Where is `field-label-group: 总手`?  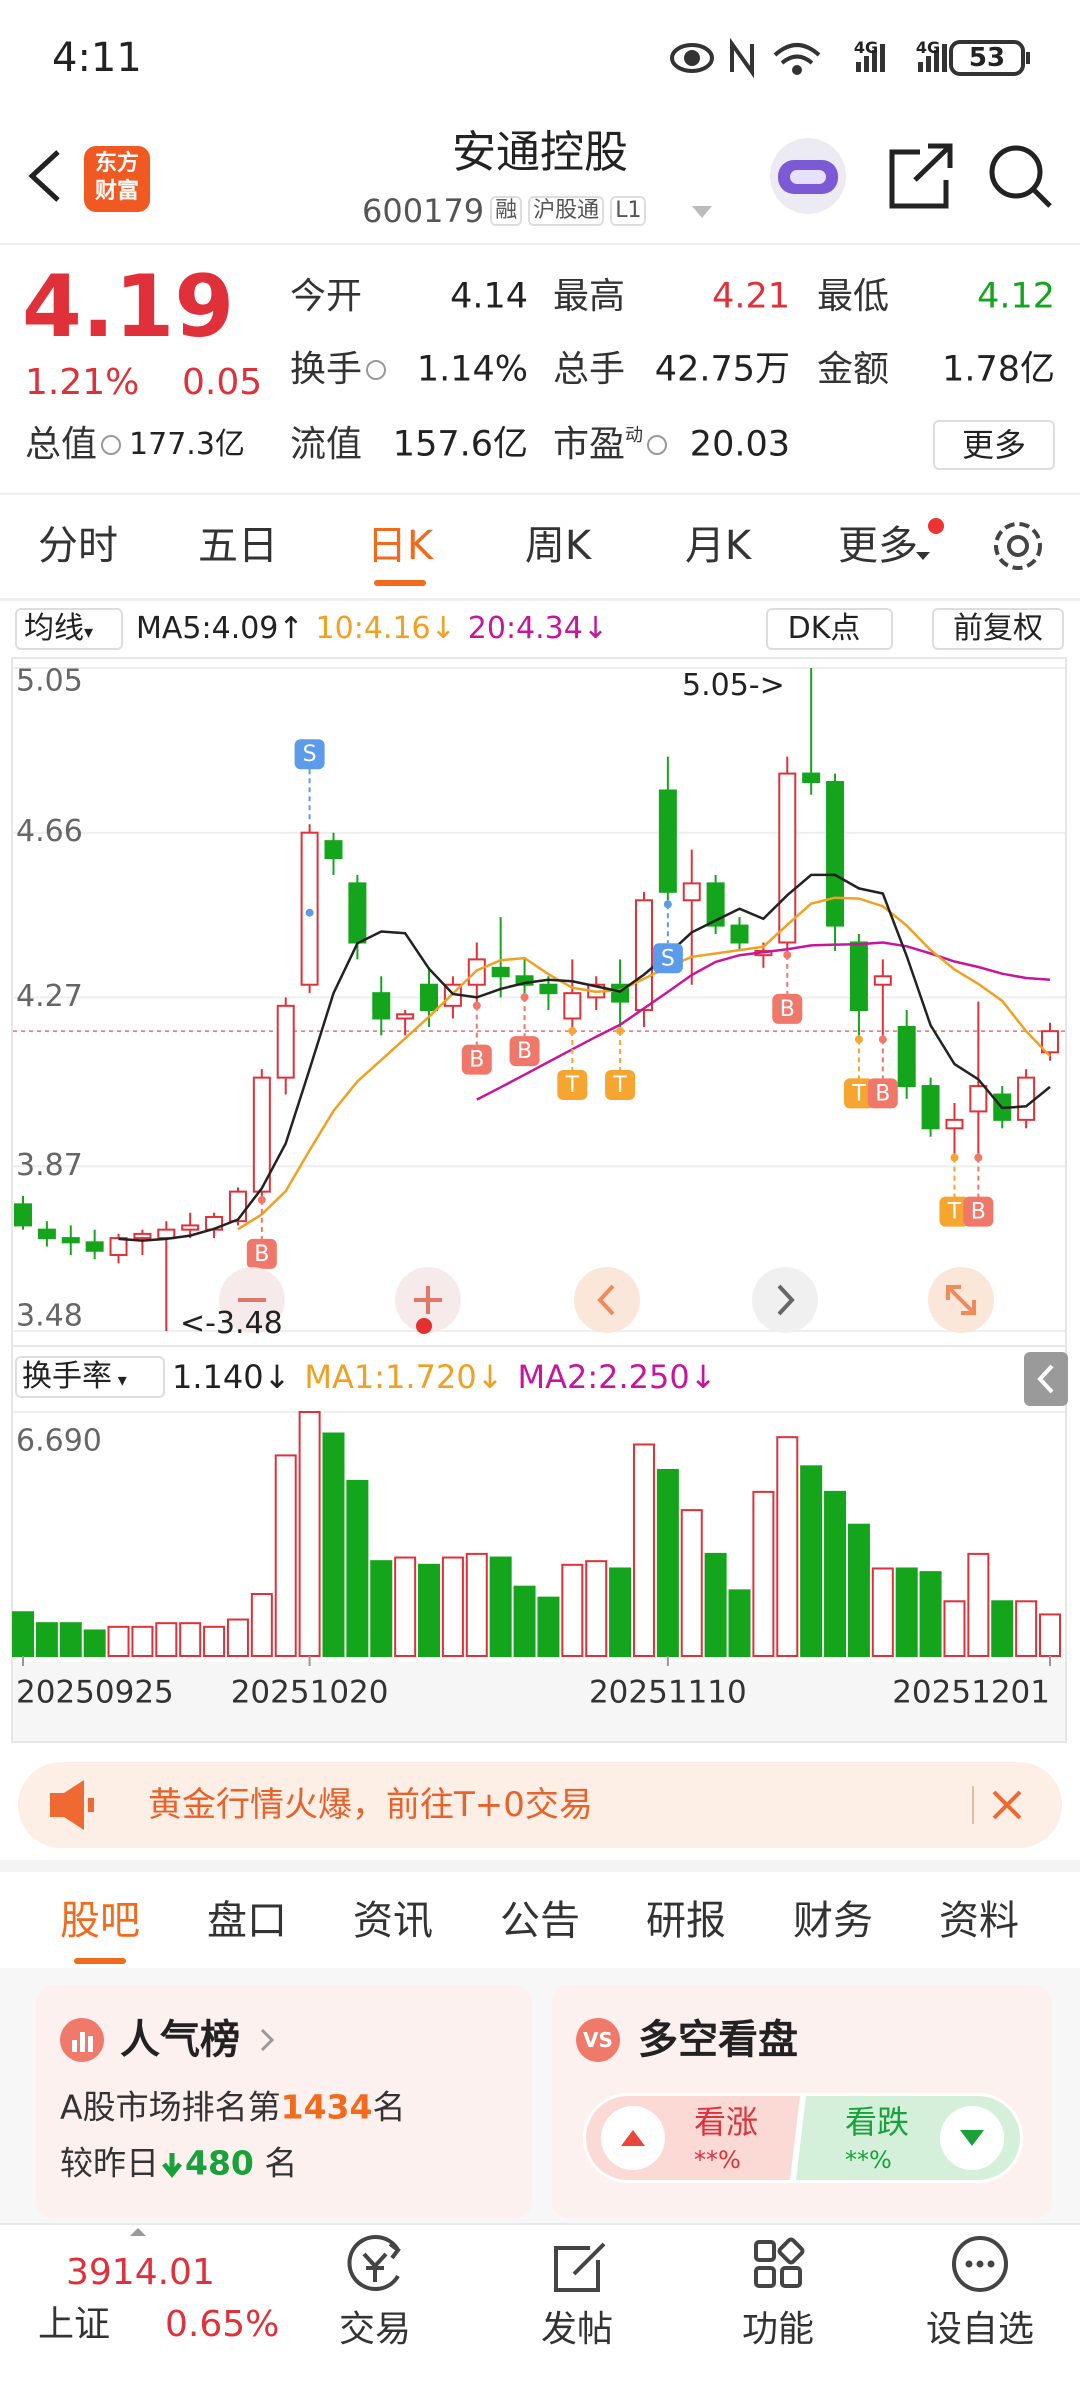 field-label-group: 总手 is located at coordinates (589, 370).